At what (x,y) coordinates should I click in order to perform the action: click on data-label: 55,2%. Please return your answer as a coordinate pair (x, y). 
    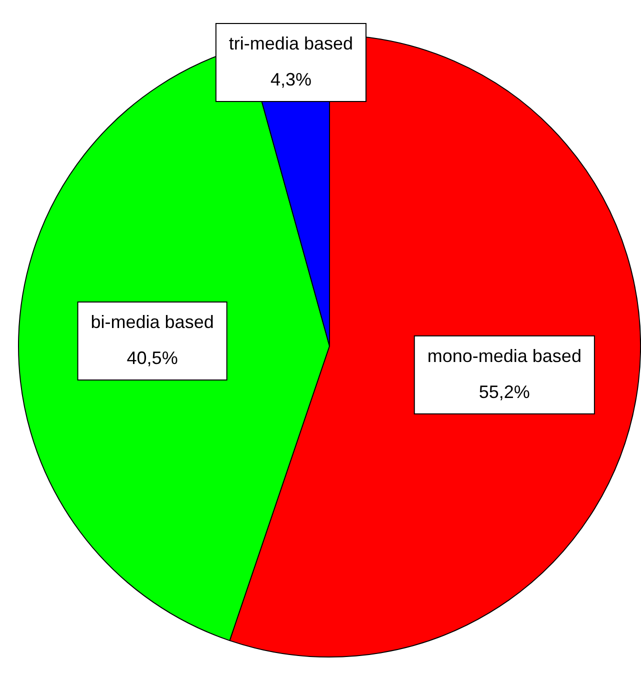
    Looking at the image, I should click on (504, 392).